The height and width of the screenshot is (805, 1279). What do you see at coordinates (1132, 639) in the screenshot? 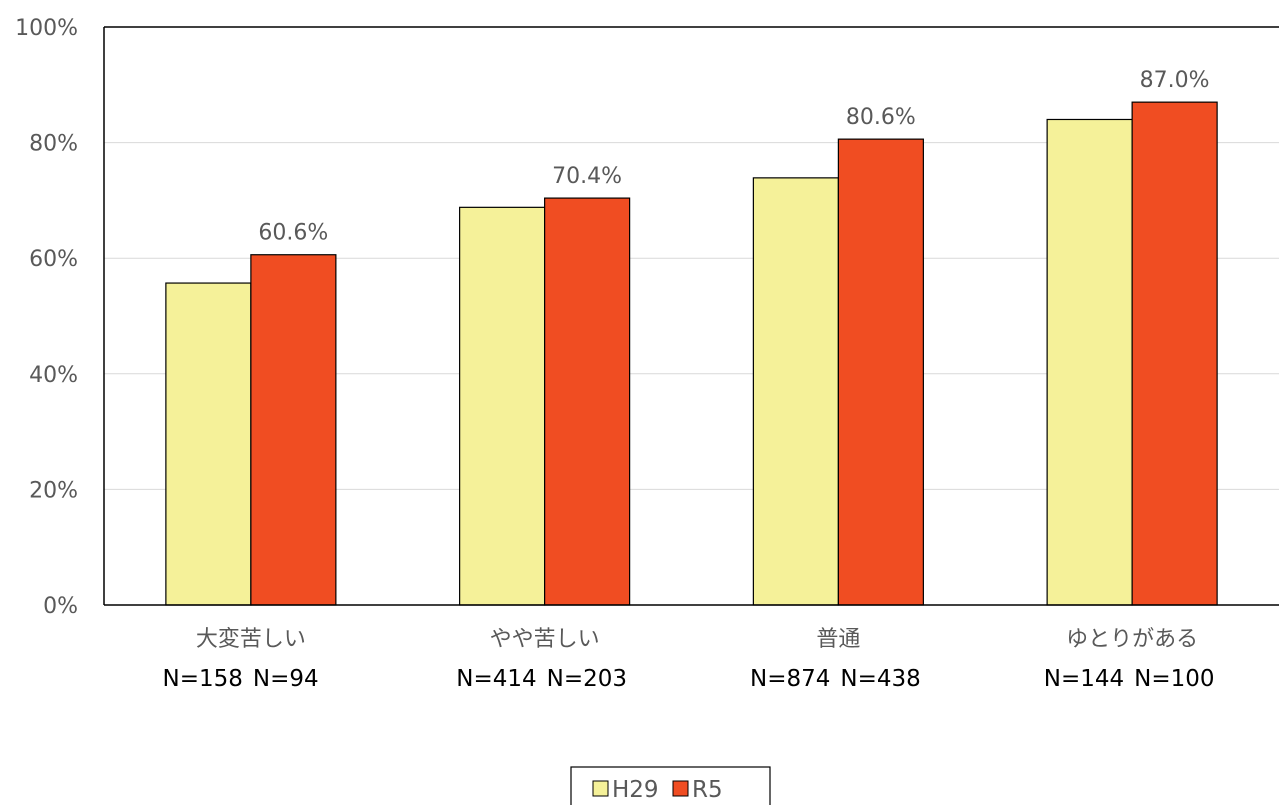
I see `x-category-label: ゆとりがある` at bounding box center [1132, 639].